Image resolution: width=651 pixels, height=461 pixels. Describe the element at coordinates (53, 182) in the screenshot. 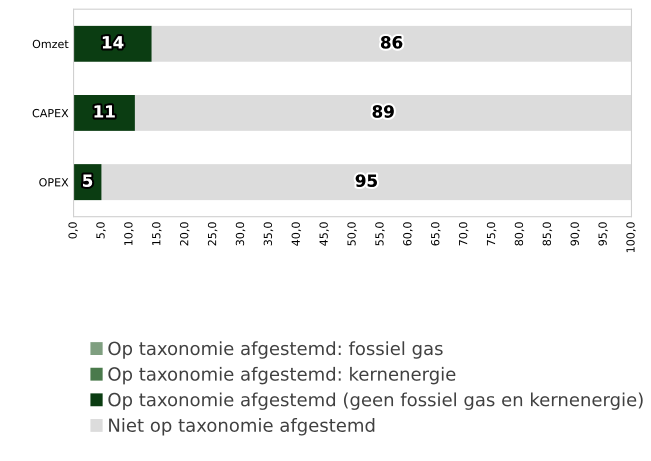

I see `y-tick-label: OPEX` at that location.